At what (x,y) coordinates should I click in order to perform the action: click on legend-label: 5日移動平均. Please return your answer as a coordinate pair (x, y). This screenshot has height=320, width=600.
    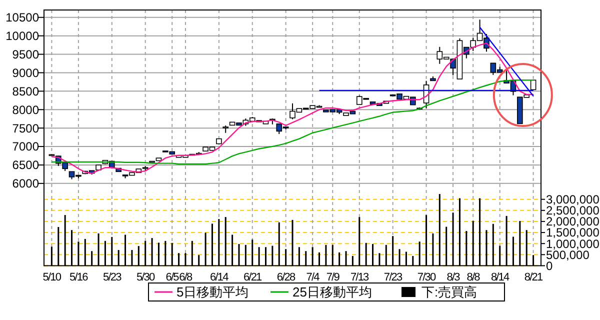
    Looking at the image, I should click on (212, 292).